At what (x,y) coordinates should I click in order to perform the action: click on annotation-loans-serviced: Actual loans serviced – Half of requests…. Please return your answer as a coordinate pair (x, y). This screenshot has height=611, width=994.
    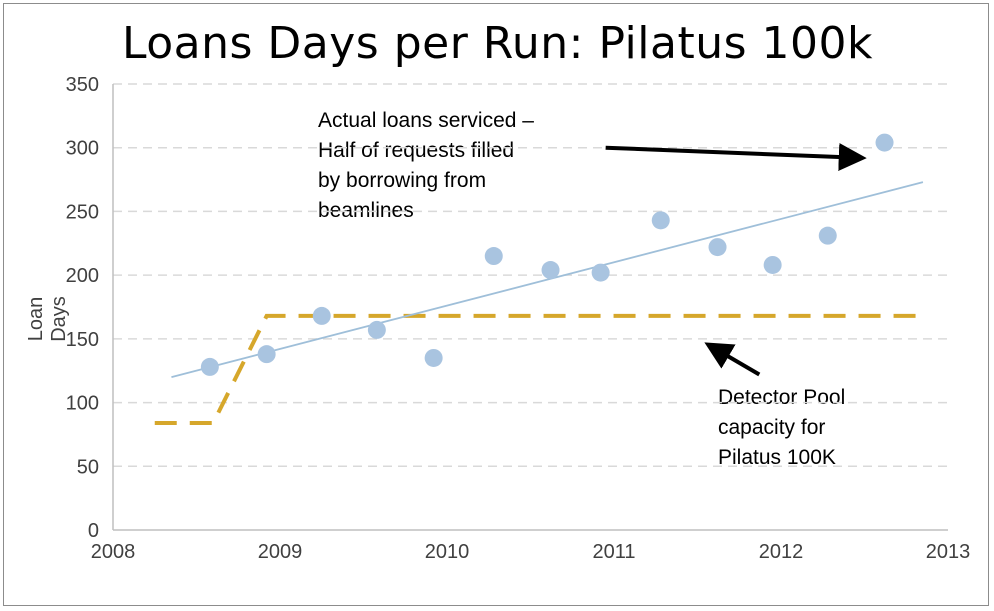
    Looking at the image, I should click on (426, 166).